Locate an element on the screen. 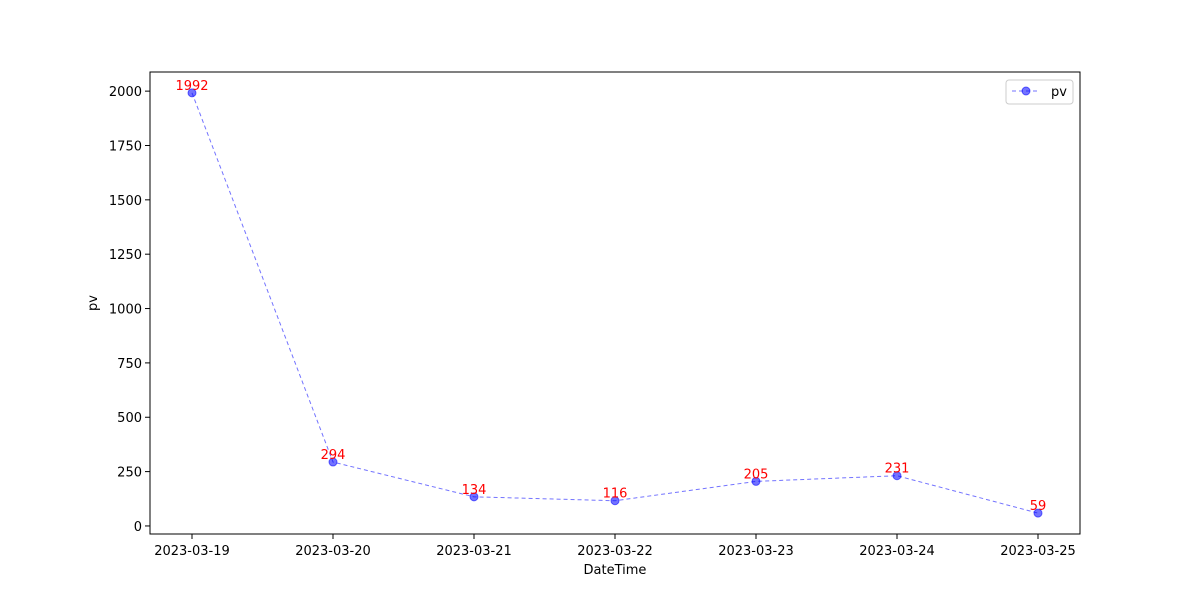 This screenshot has height=600, width=1200. x-tick-label: 2023-03-24 is located at coordinates (897, 551).